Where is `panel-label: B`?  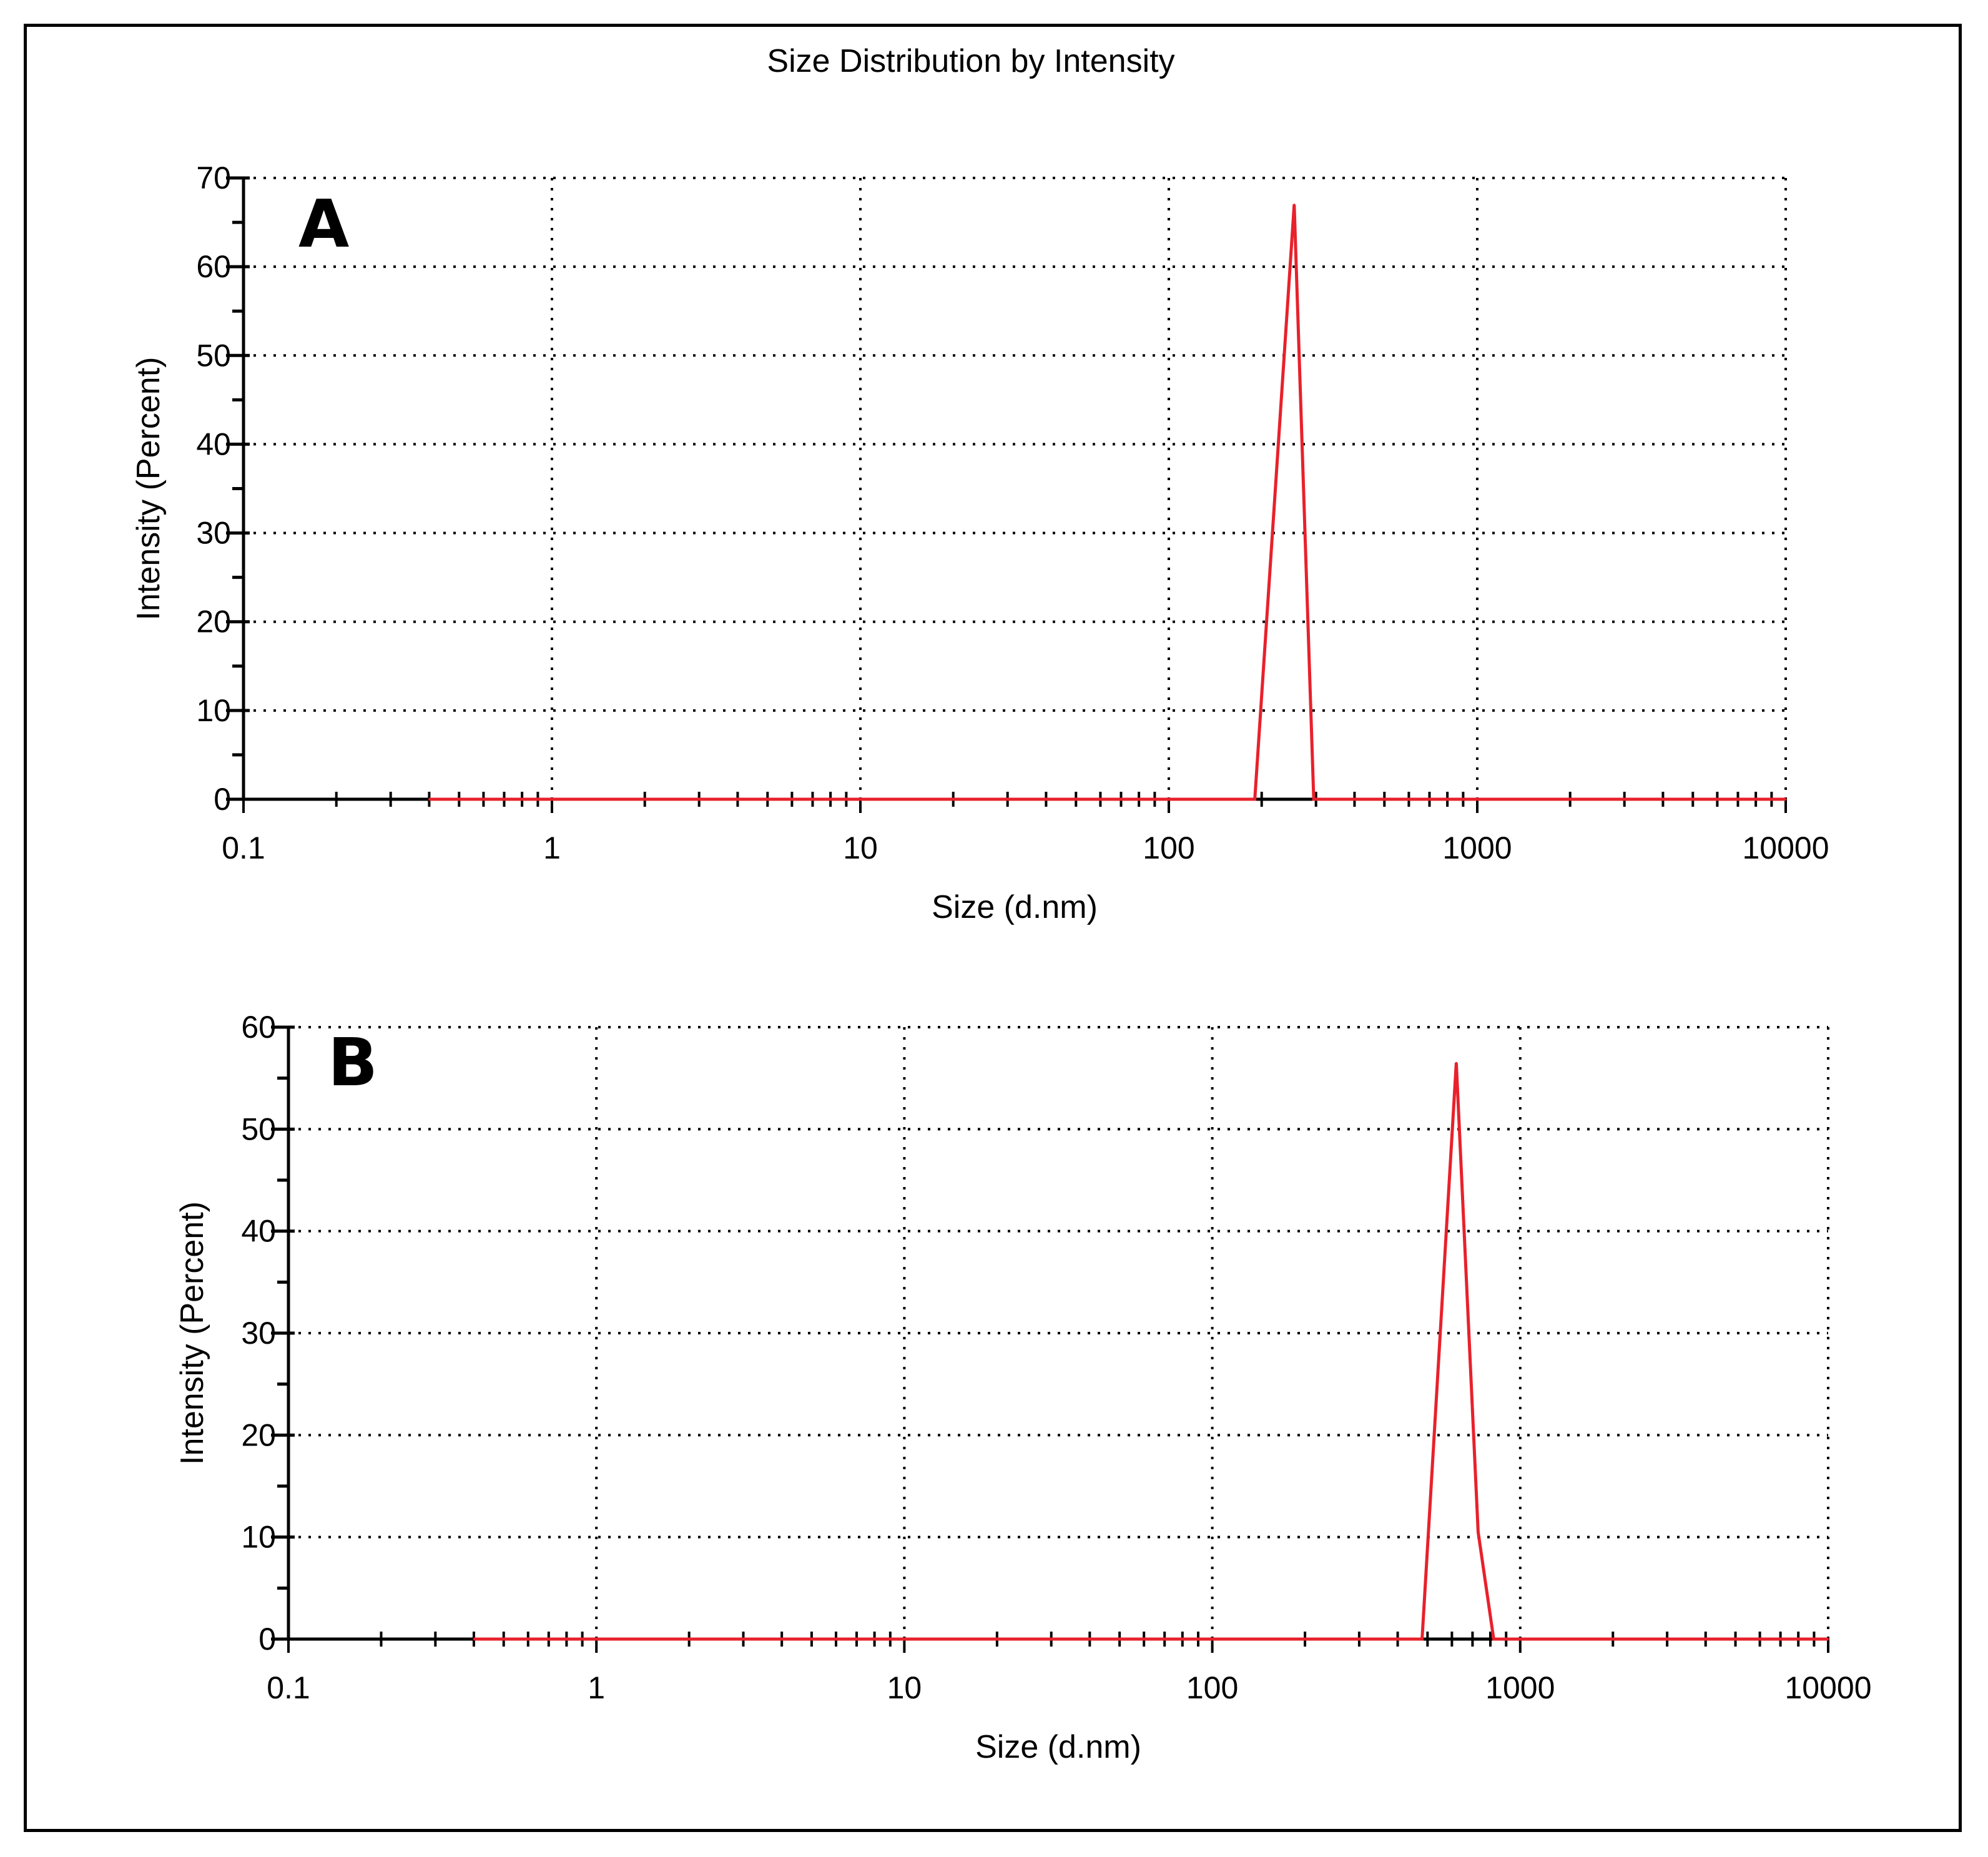
panel-label: B is located at coordinates (353, 1063).